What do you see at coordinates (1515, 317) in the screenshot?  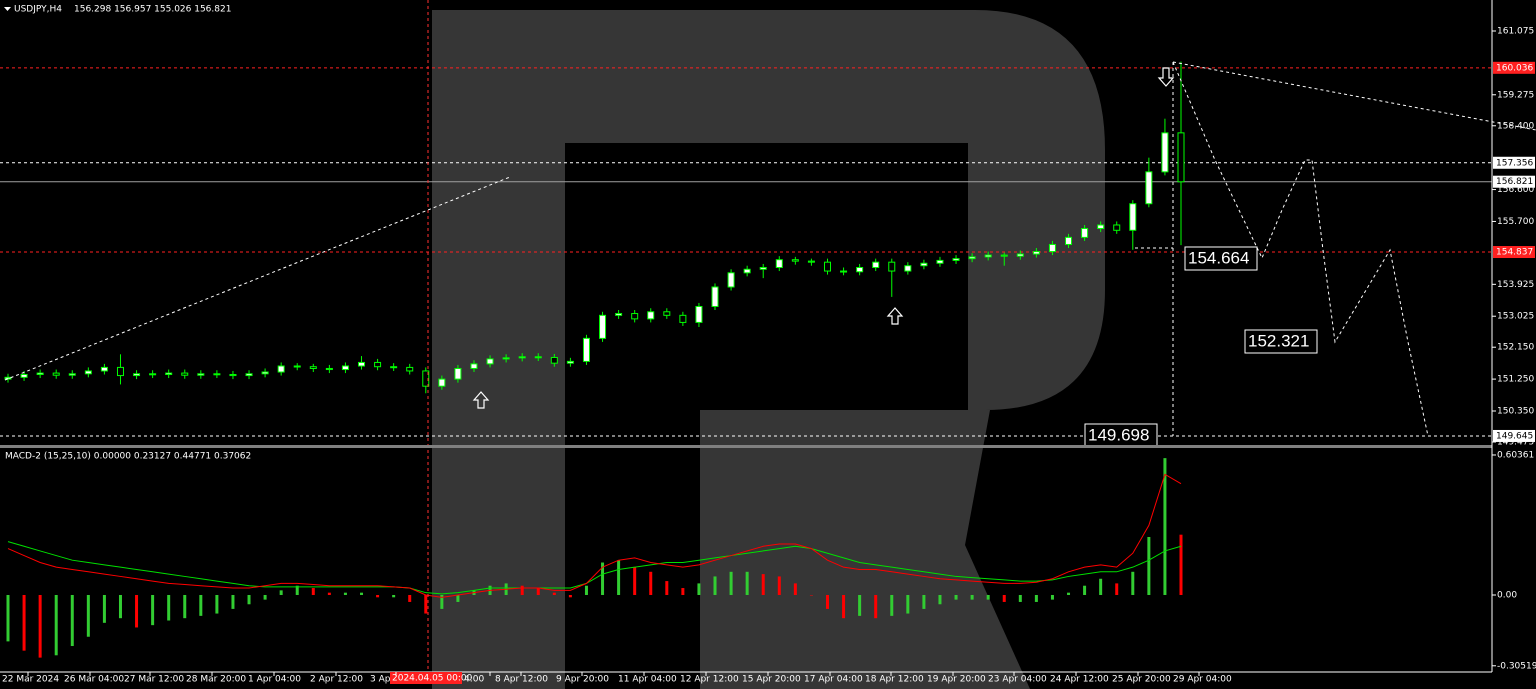 I see `y-tick-label: 153.025` at bounding box center [1515, 317].